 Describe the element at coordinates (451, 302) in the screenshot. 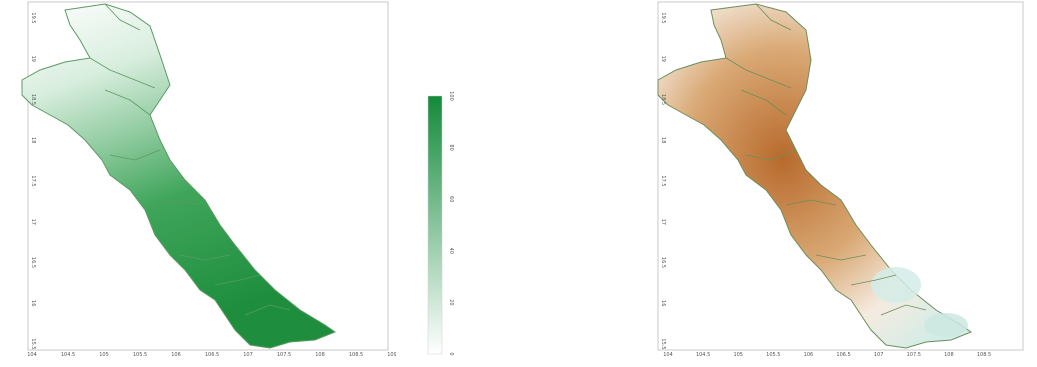

I see `colorbar-tick-label: 20` at that location.